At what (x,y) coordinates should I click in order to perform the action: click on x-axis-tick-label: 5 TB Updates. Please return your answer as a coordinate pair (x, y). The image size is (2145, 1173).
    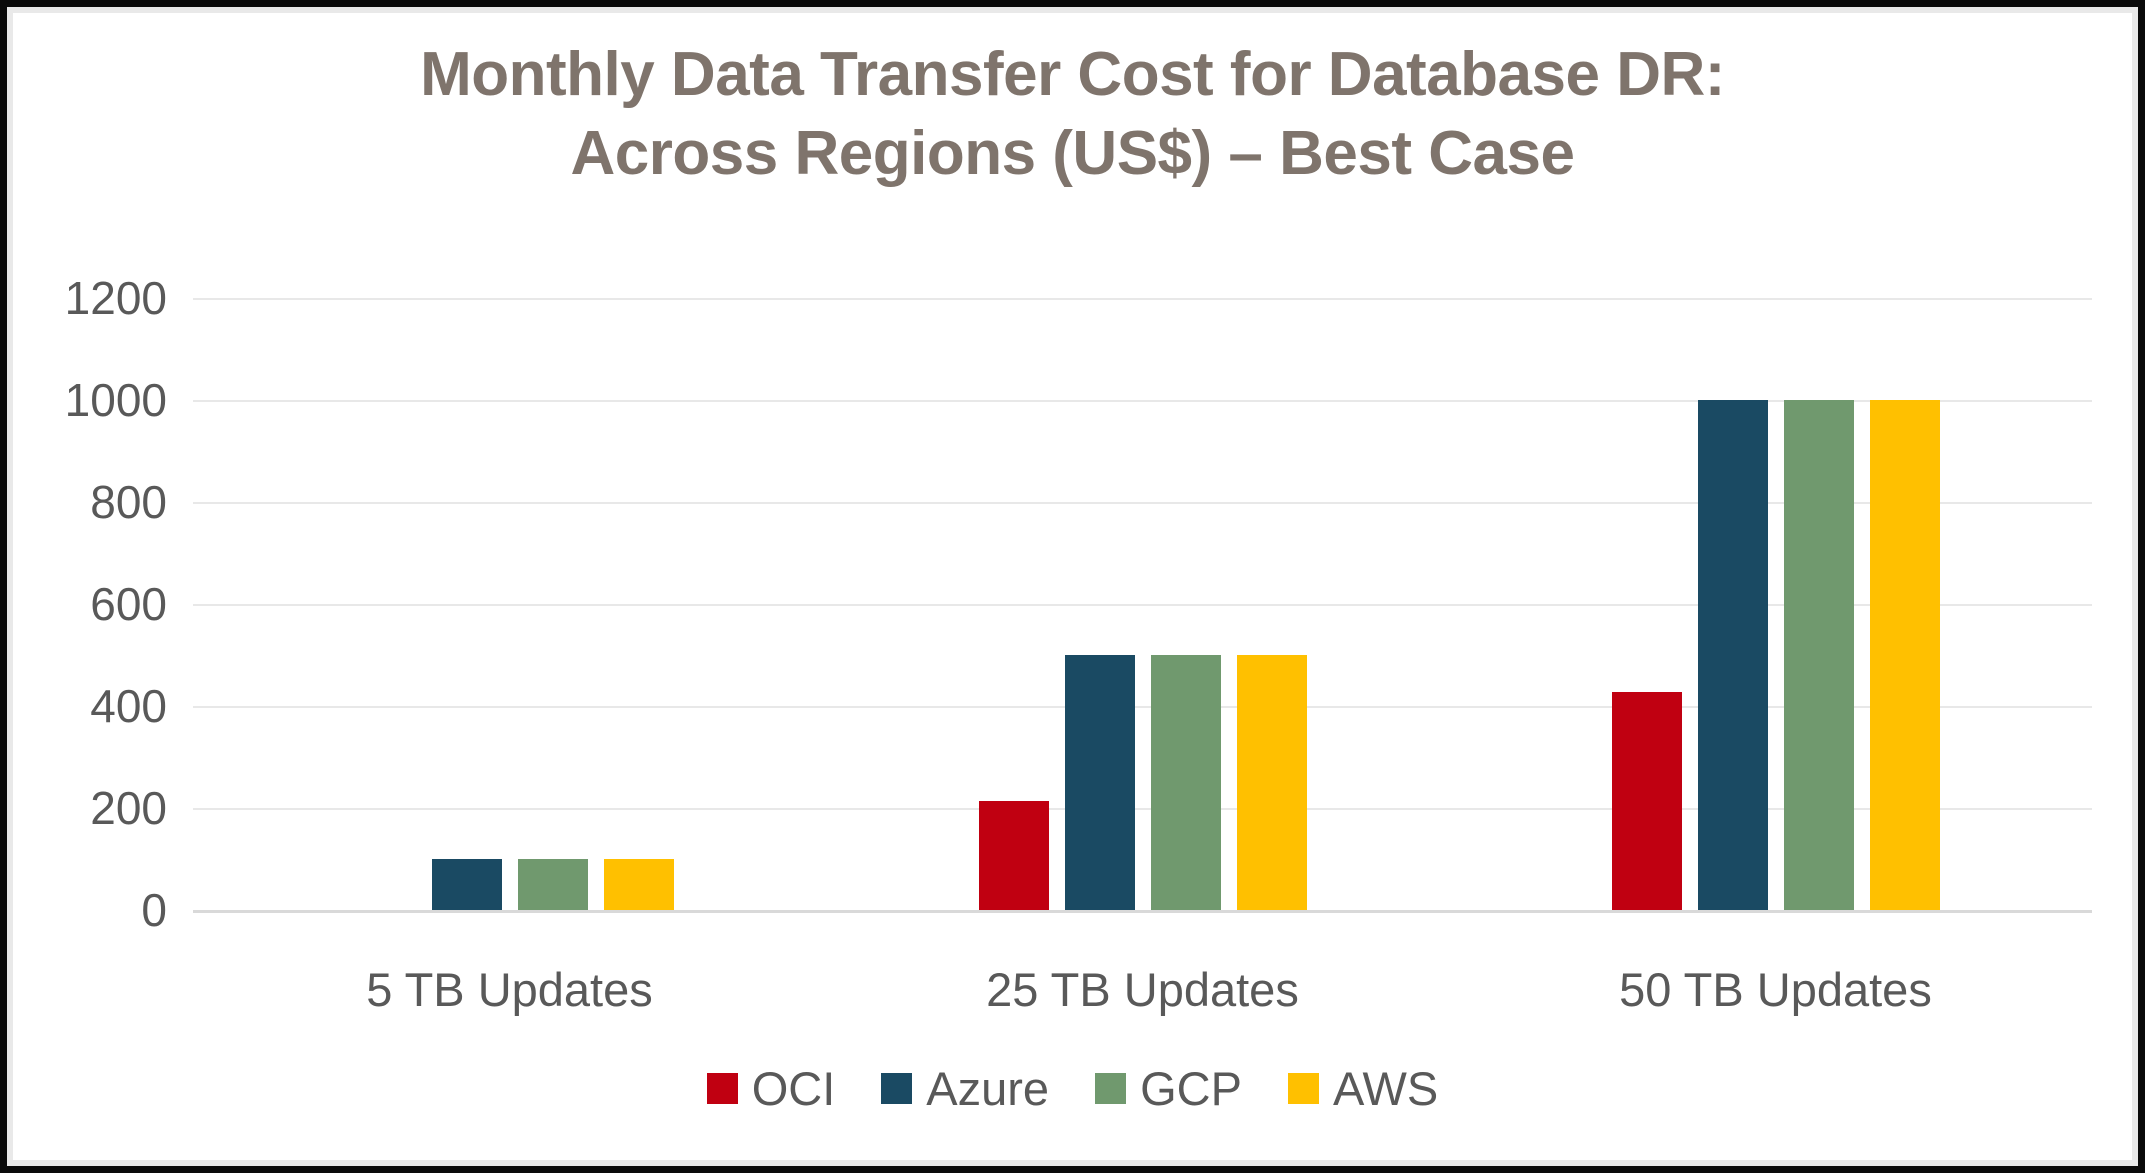
    Looking at the image, I should click on (509, 989).